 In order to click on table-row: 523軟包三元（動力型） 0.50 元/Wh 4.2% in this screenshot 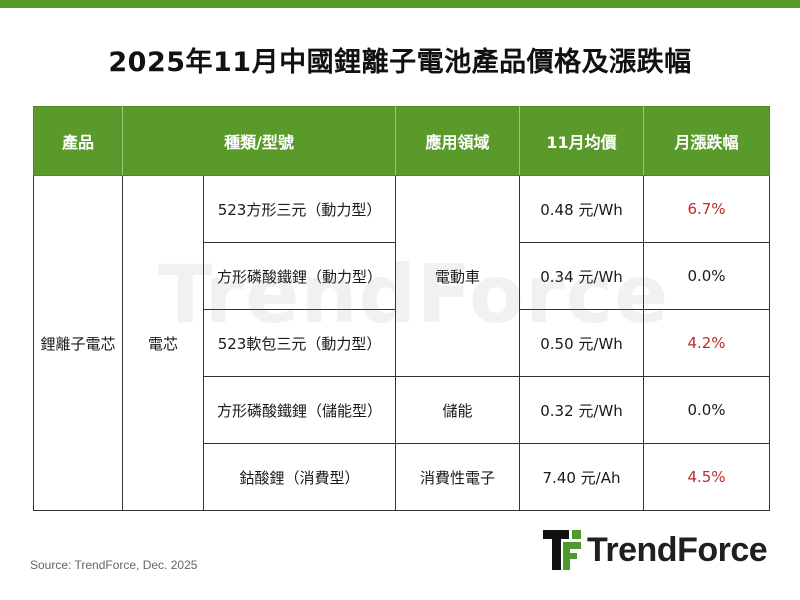, I will do `click(402, 343)`.